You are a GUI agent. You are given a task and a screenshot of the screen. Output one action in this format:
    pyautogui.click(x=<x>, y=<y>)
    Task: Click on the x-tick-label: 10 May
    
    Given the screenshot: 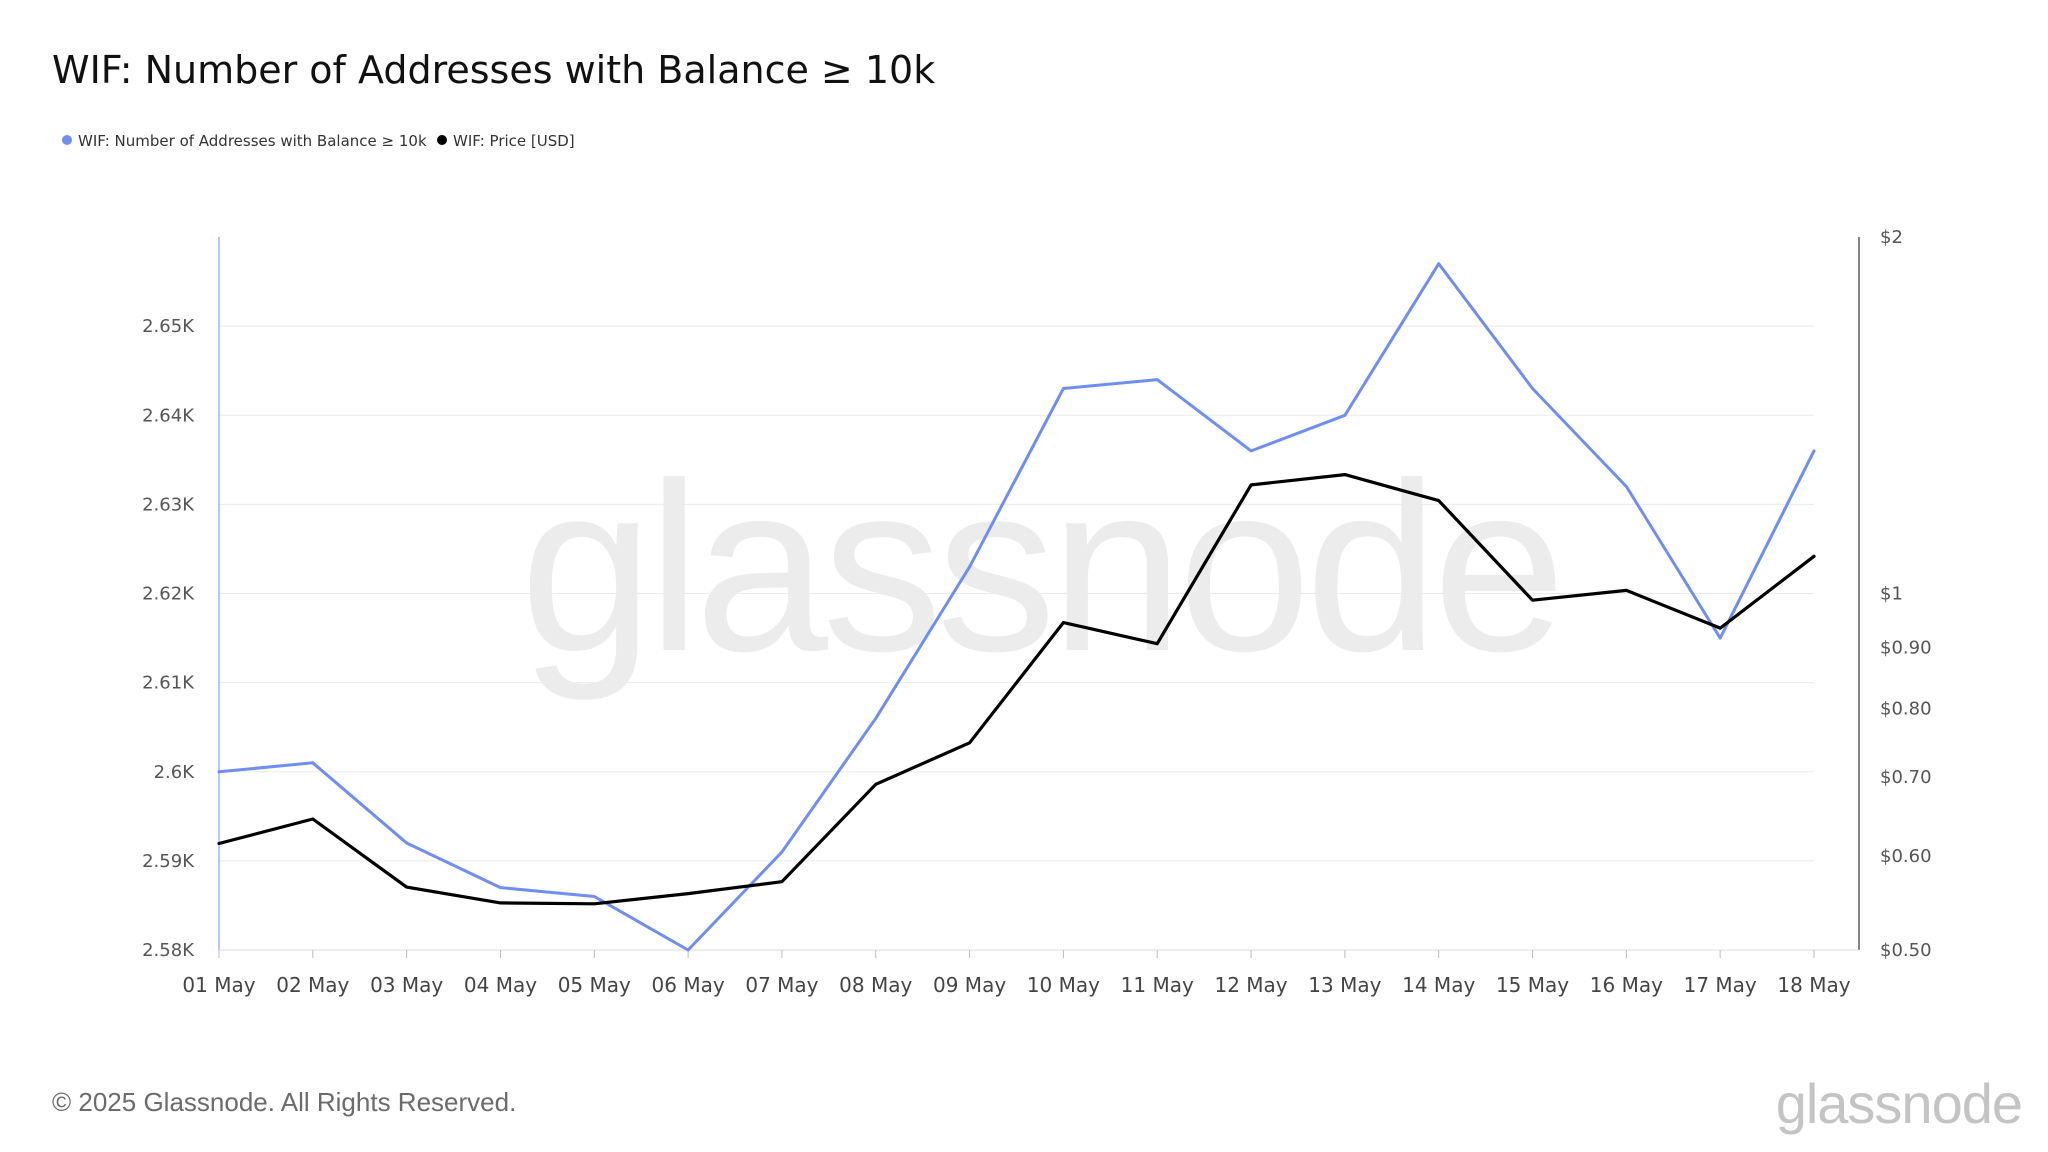 What is the action you would take?
    pyautogui.click(x=1063, y=985)
    